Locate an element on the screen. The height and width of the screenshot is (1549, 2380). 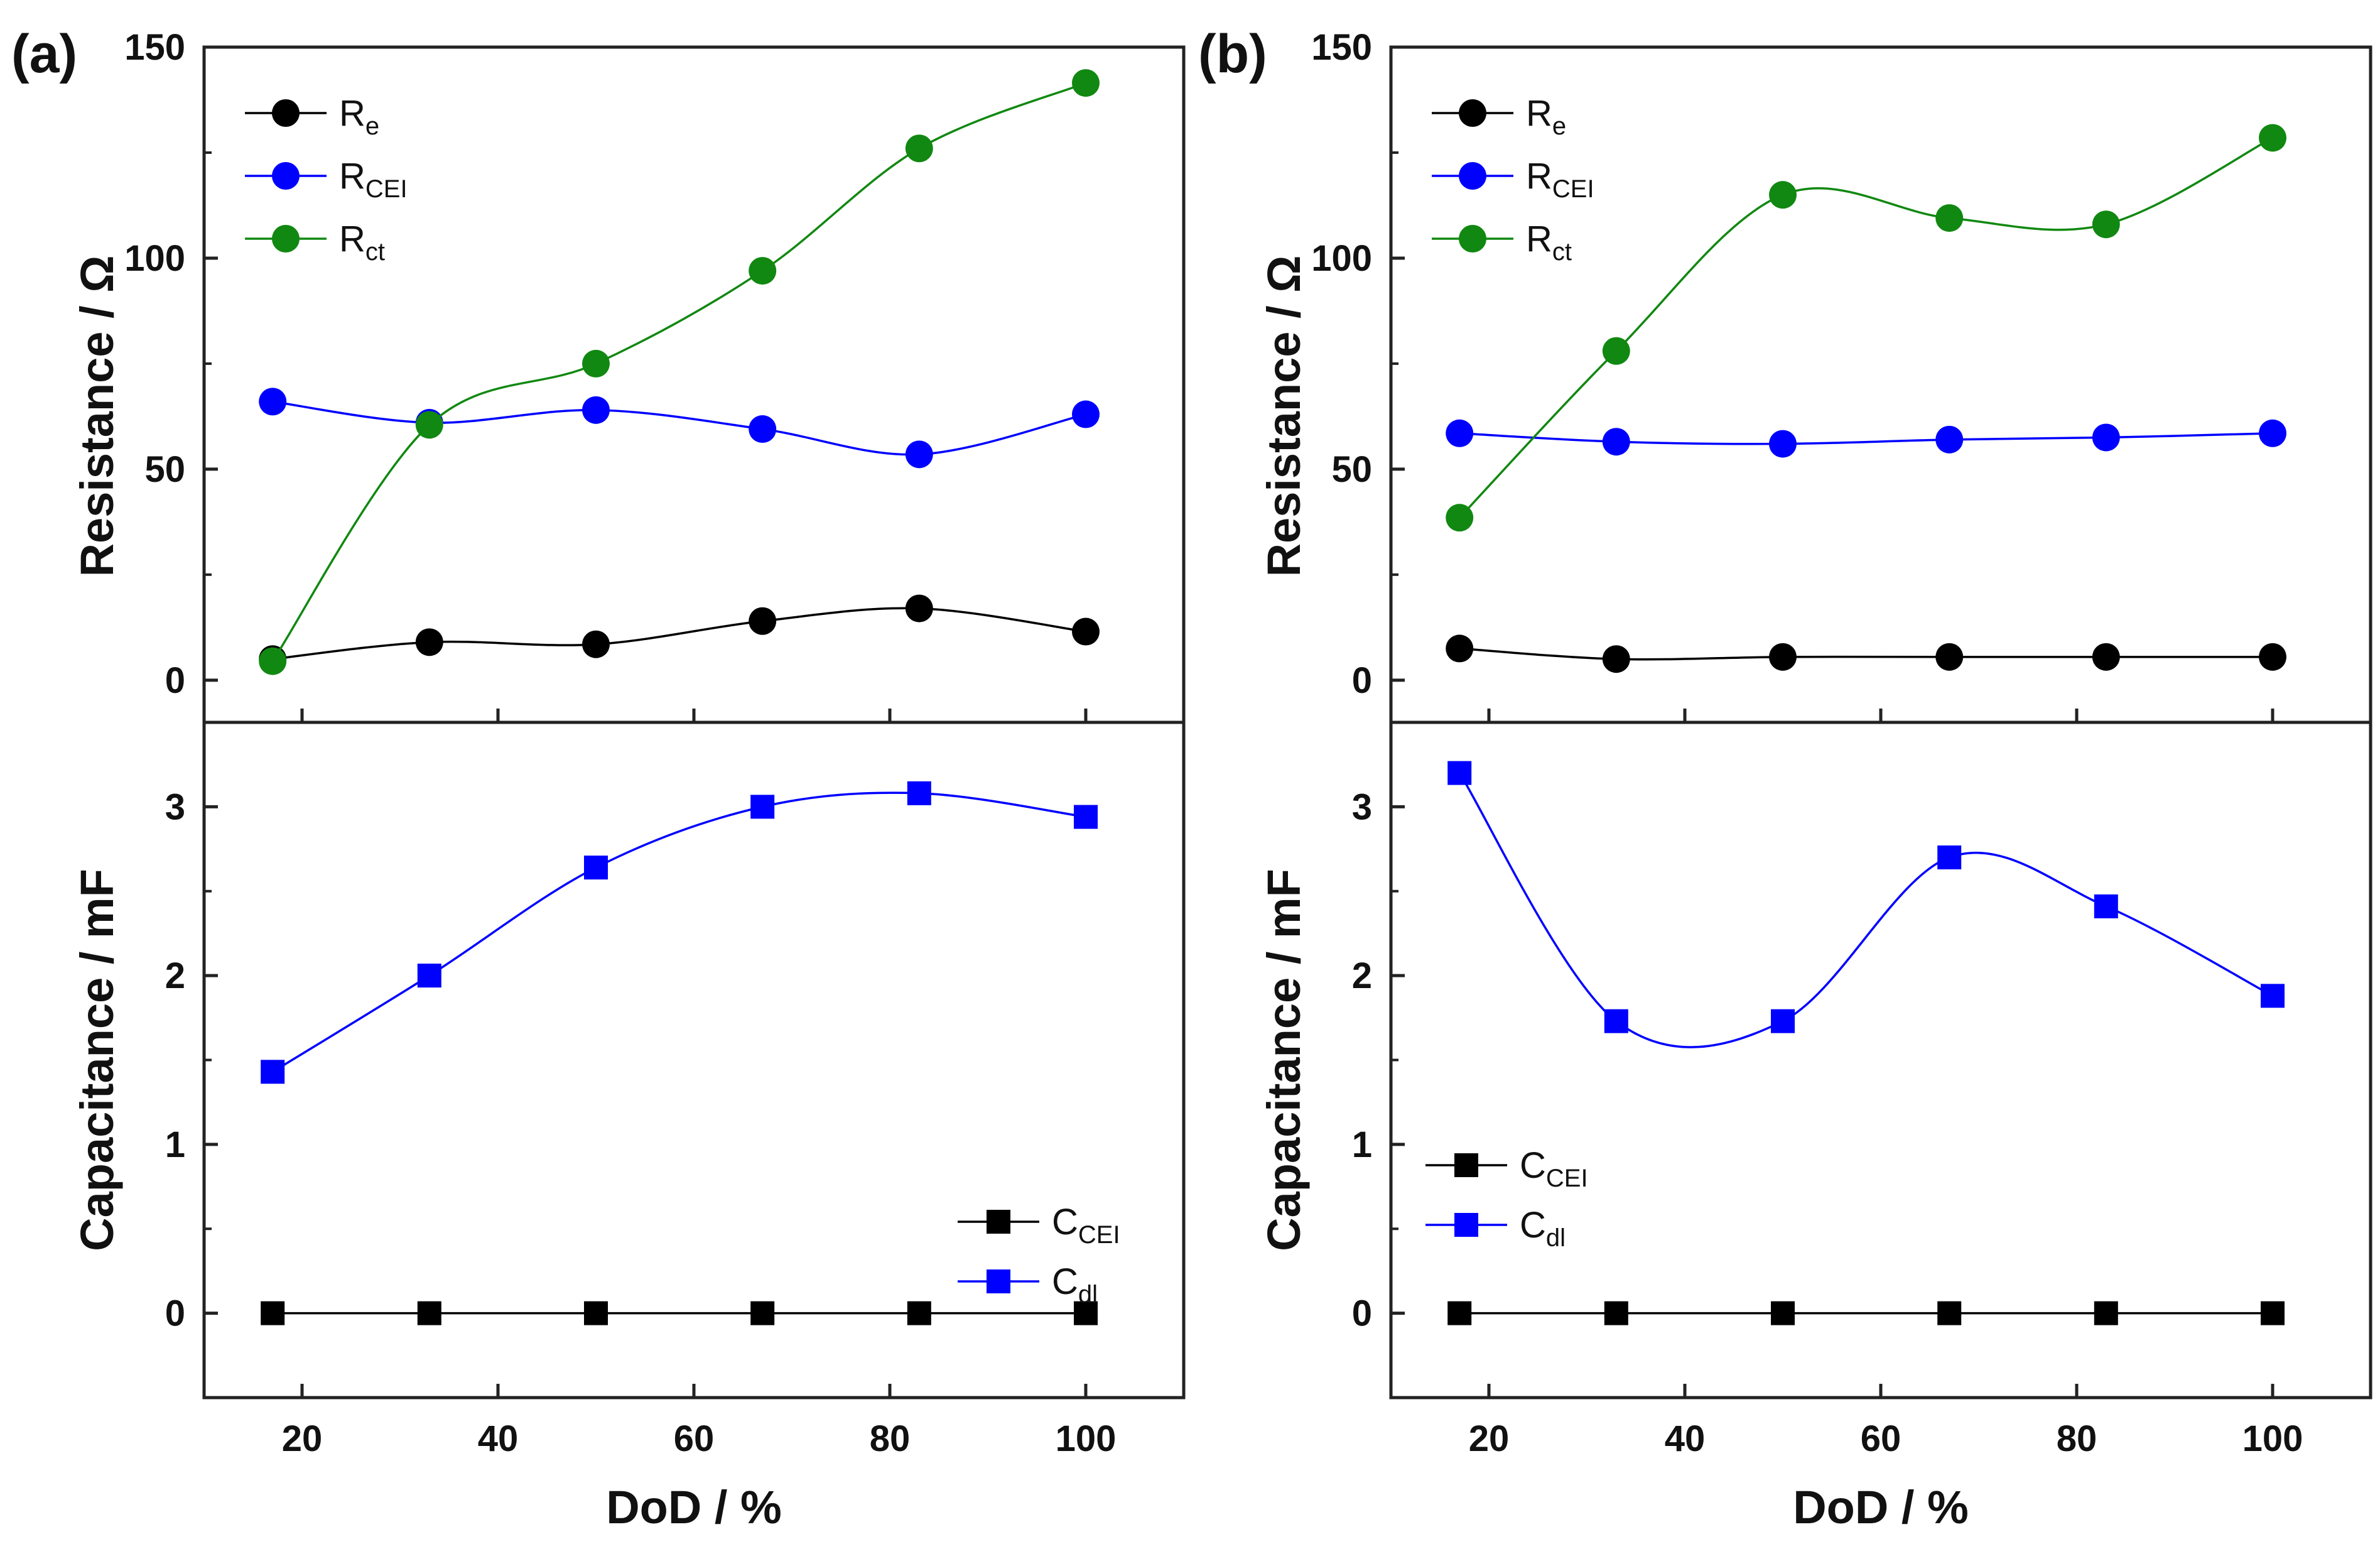
y-tick-label: 150 is located at coordinates (154, 47).